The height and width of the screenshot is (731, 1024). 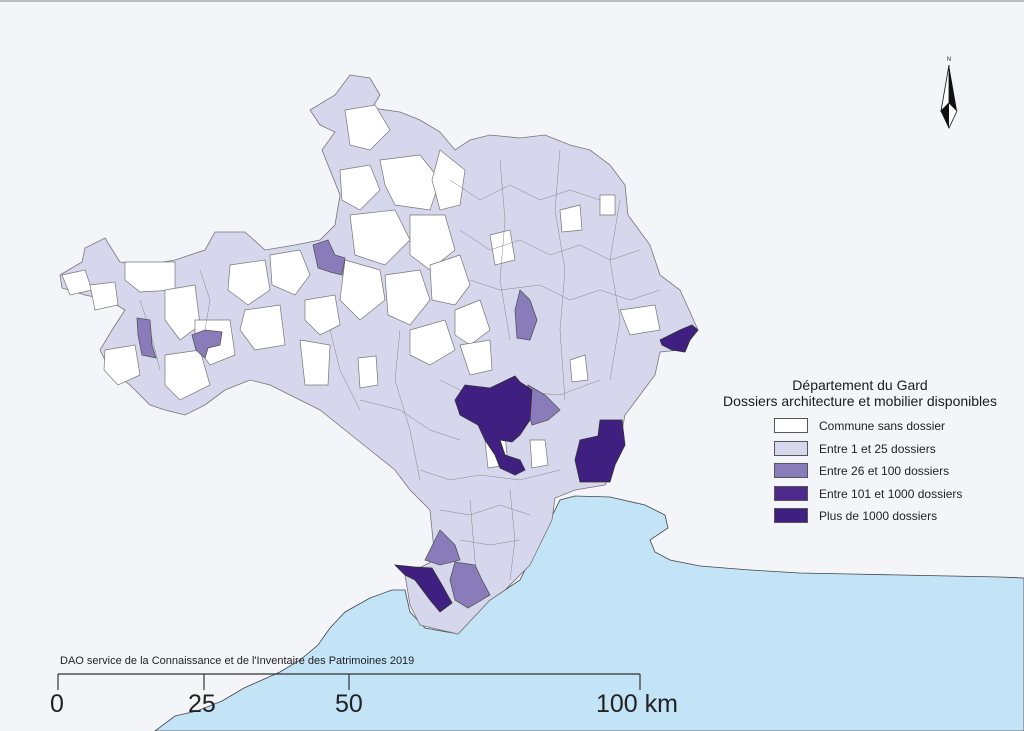 I want to click on compass-label: N, so click(x=949, y=60).